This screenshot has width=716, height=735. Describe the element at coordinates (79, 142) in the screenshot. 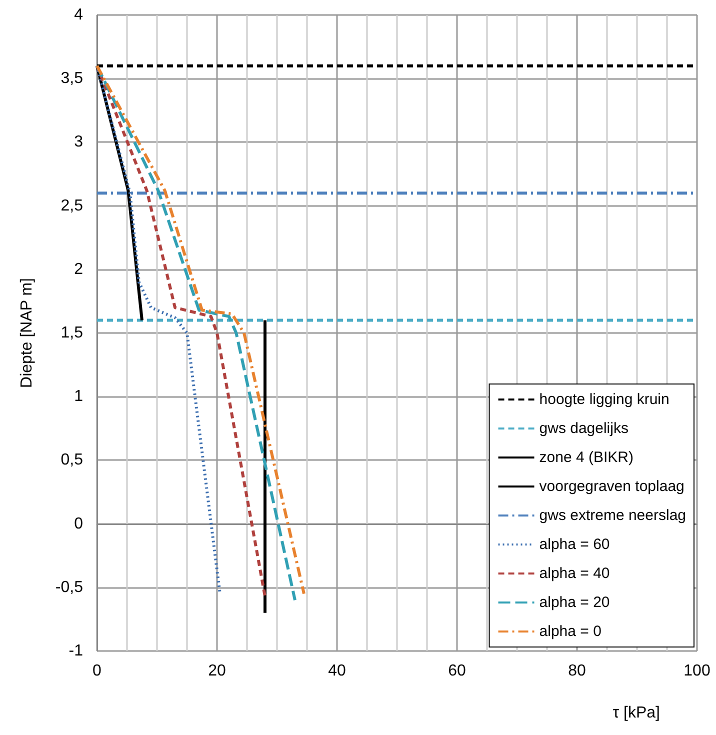

I see `y-tick-label: 3` at that location.